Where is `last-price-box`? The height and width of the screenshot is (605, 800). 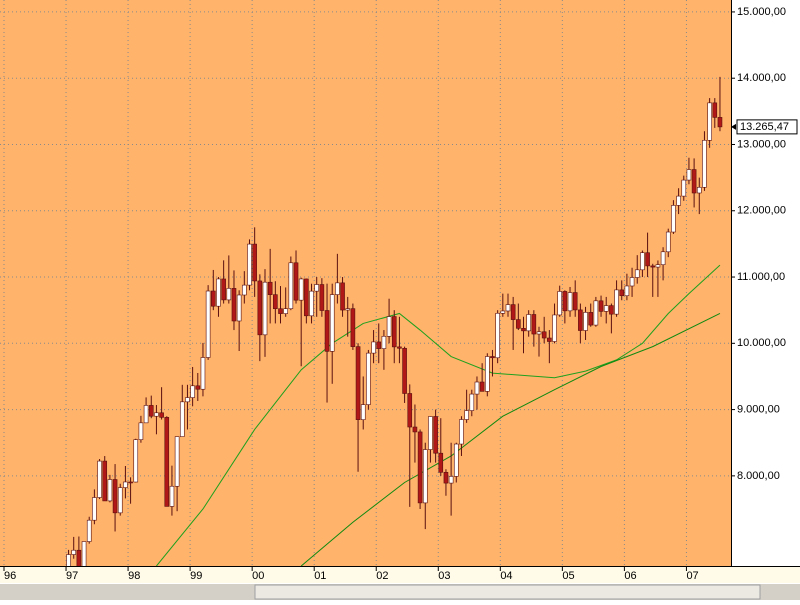 last-price-box is located at coordinates (767, 127).